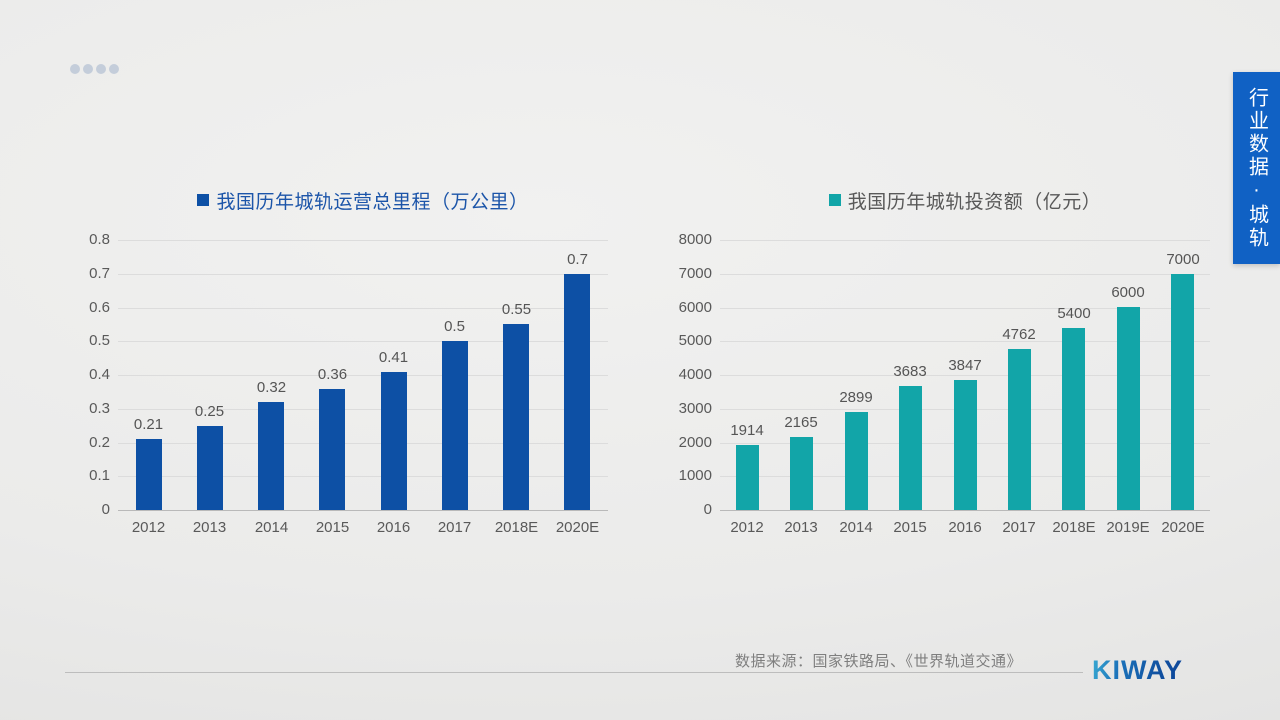  Describe the element at coordinates (99, 340) in the screenshot. I see `y-tick-label: 0.5` at that location.